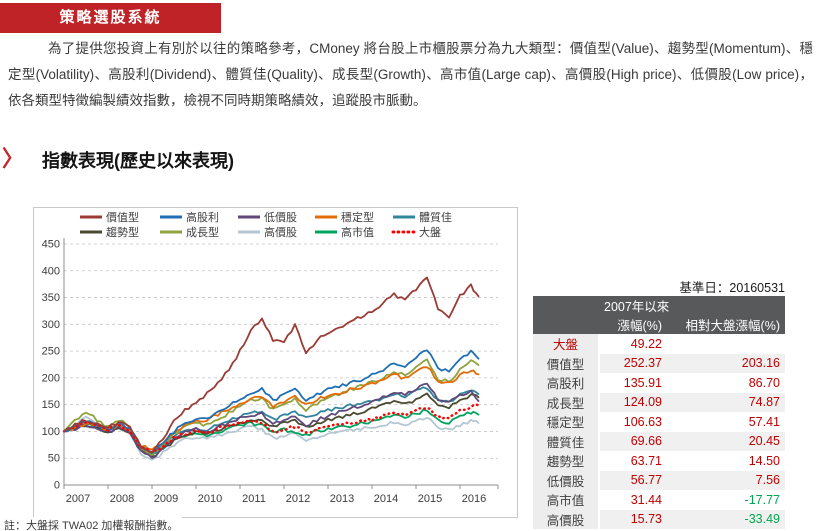  What do you see at coordinates (726, 402) in the screenshot?
I see `row-relative-value: 74.87` at bounding box center [726, 402].